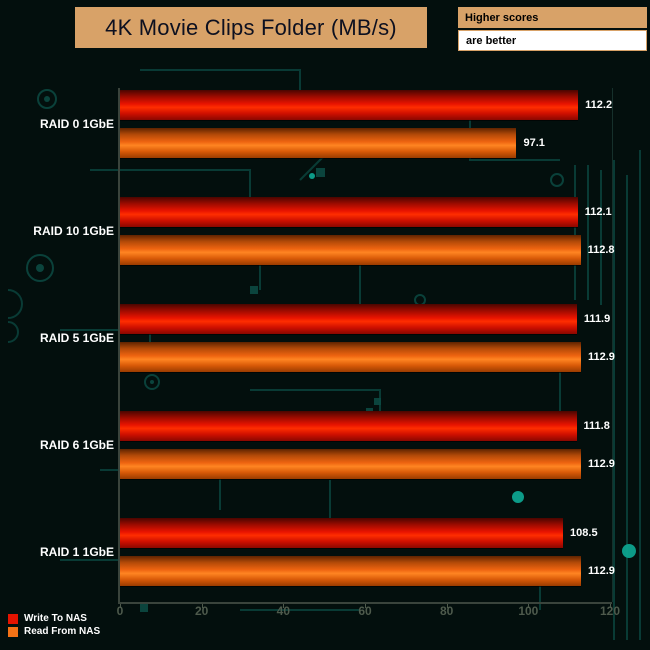 The height and width of the screenshot is (650, 650). Describe the element at coordinates (283, 611) in the screenshot. I see `tick-label: 40` at that location.